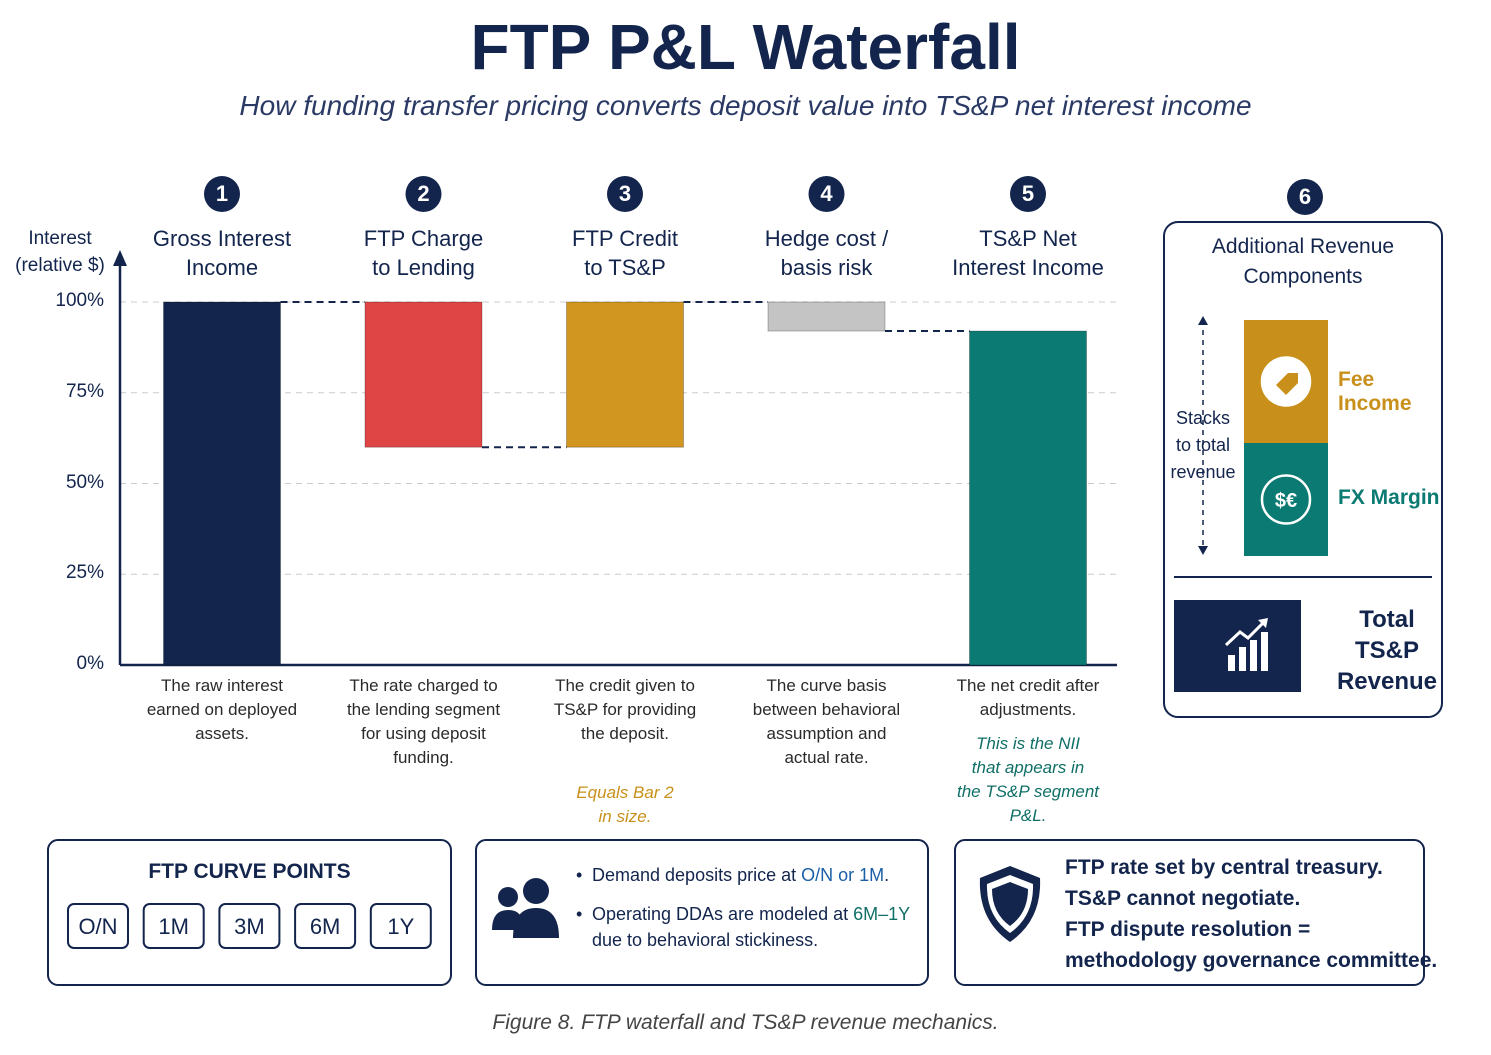 The image size is (1491, 1055). What do you see at coordinates (625, 253) in the screenshot?
I see `category-label: FTP Credit to TS&P` at bounding box center [625, 253].